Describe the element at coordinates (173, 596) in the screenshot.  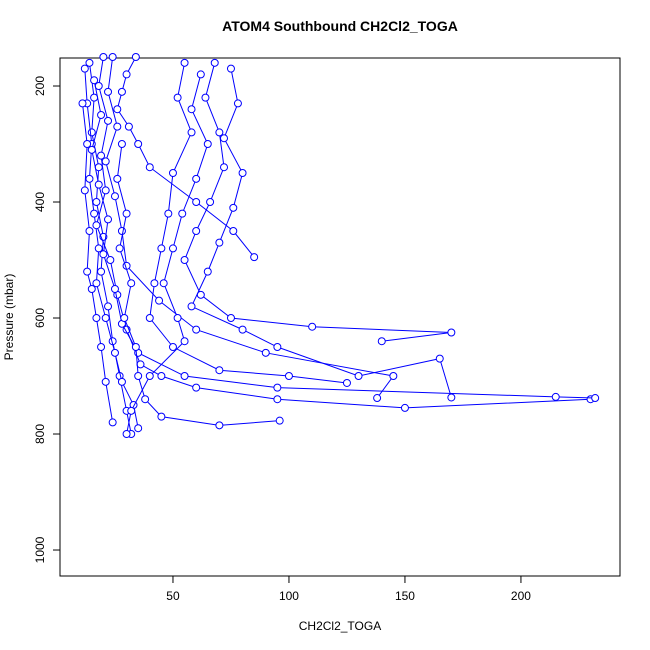
I see `x-tick-label: 50` at that location.